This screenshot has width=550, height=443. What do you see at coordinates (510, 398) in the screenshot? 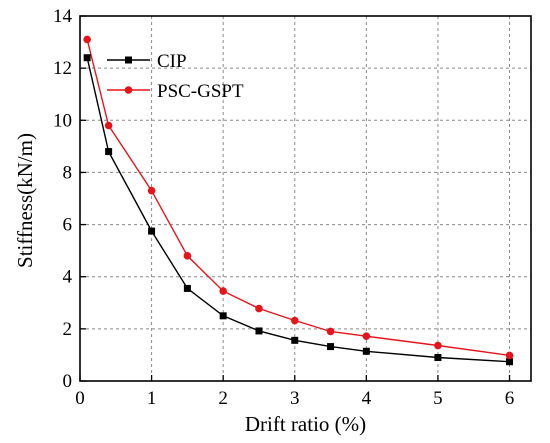
I see `x-tick-label: 6` at bounding box center [510, 398].